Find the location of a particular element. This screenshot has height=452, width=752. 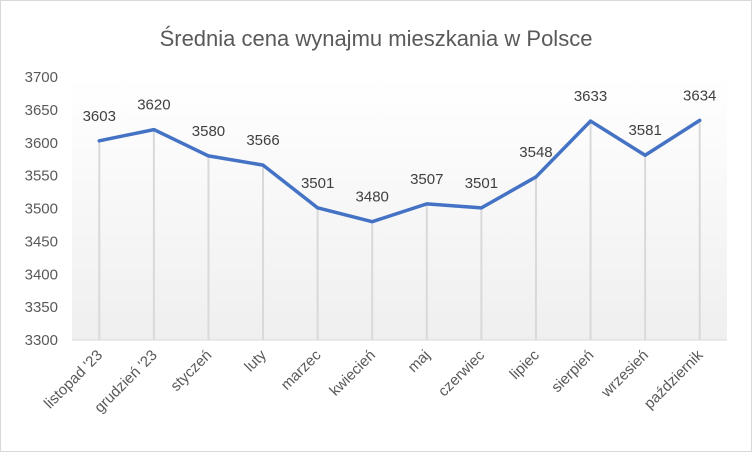

y-tick-label: 3300 is located at coordinates (41, 340).